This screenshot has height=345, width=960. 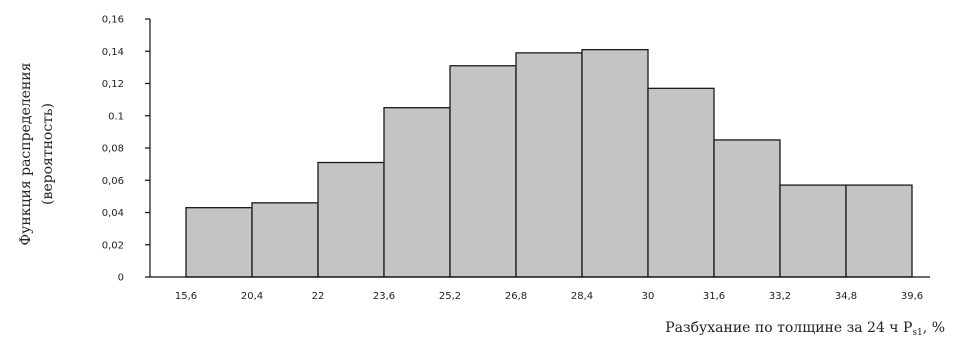 What do you see at coordinates (714, 296) in the screenshot?
I see `x-tick-label: 31,6` at bounding box center [714, 296].